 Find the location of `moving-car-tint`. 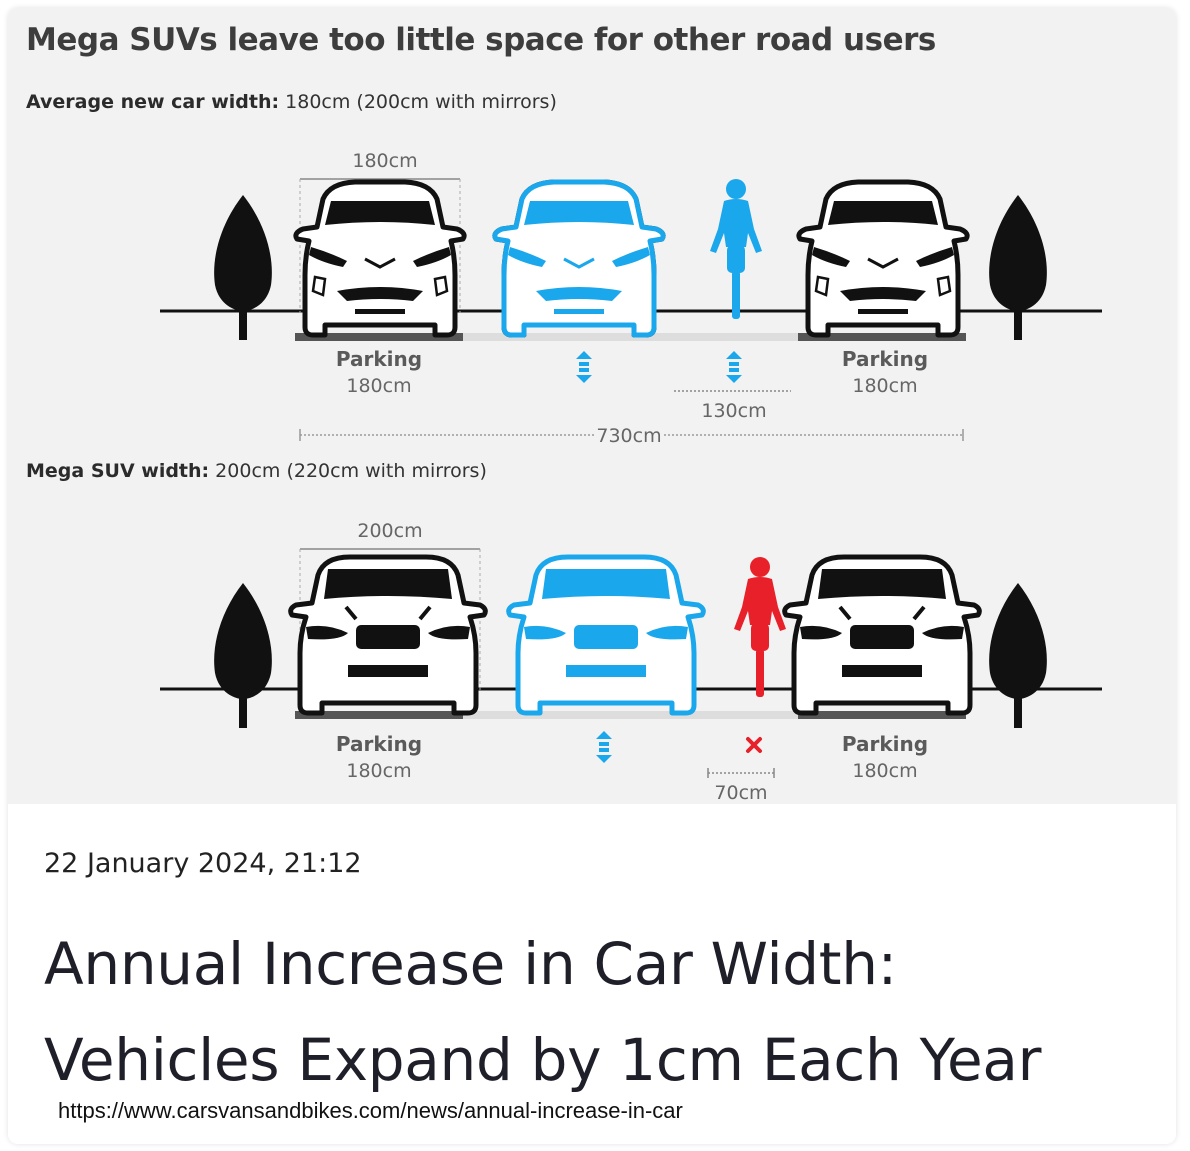

moving-car-tint is located at coordinates (579, 258).